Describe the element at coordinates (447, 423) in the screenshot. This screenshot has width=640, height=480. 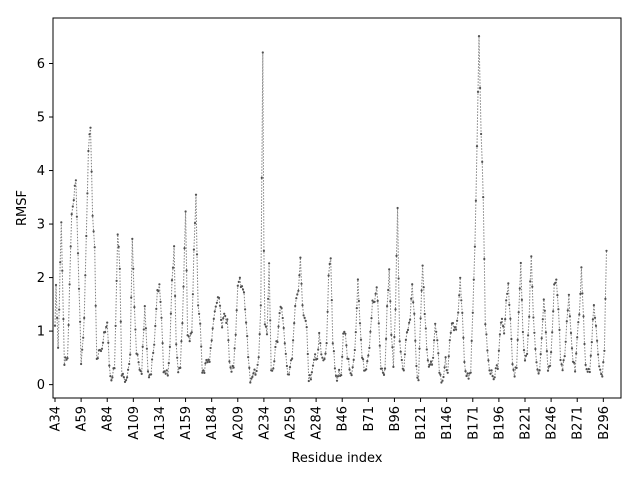
I see `x-tick-label: B146` at that location.